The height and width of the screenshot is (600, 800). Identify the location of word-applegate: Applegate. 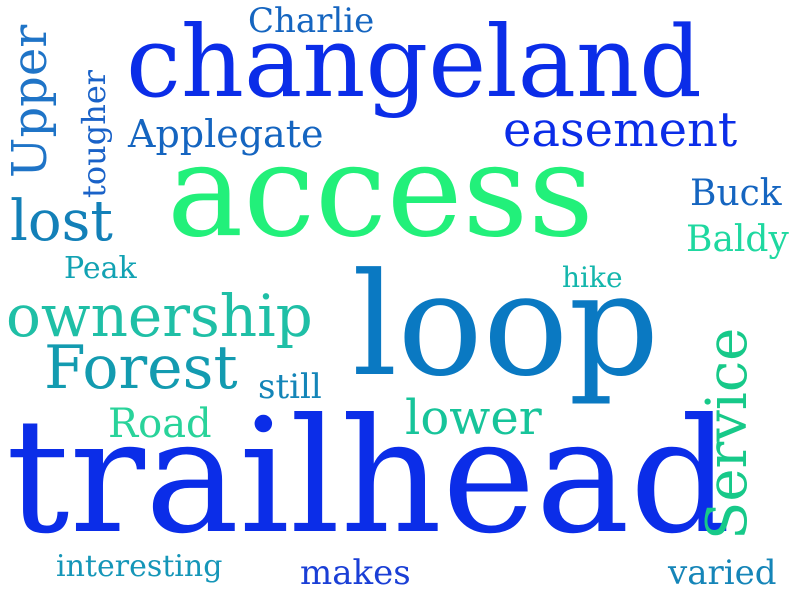
(226, 134).